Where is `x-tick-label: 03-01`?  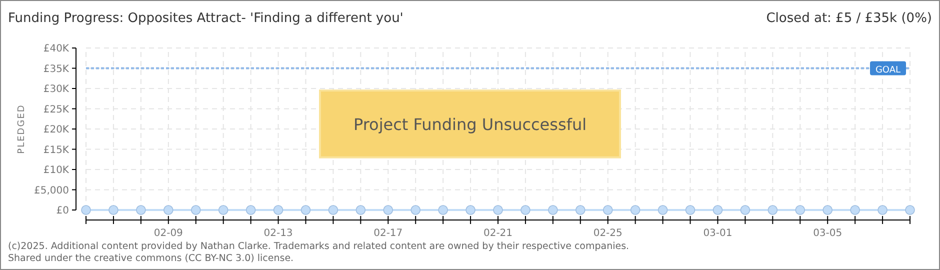
x-tick-label: 03-01 is located at coordinates (717, 233).